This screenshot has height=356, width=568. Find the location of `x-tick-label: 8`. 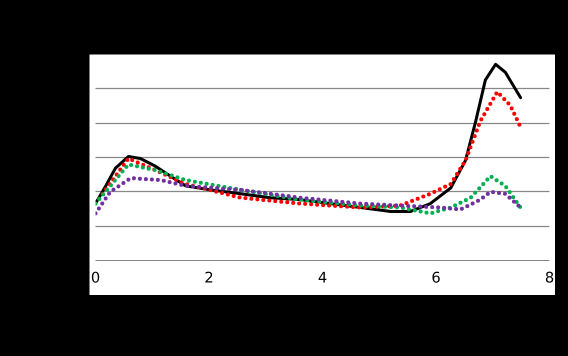

x-tick-label: 8 is located at coordinates (549, 278).